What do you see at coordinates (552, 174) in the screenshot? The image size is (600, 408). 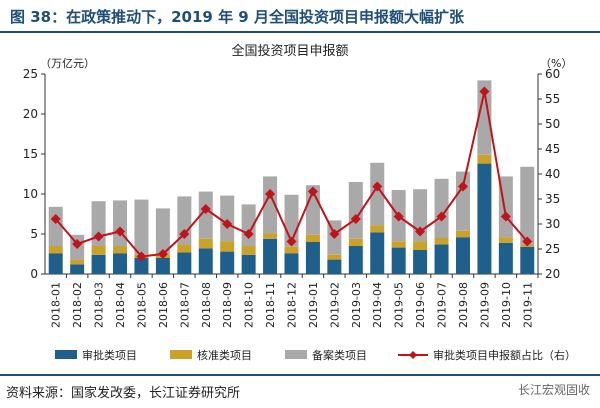 I see `y2-tick-label: 40` at bounding box center [552, 174].